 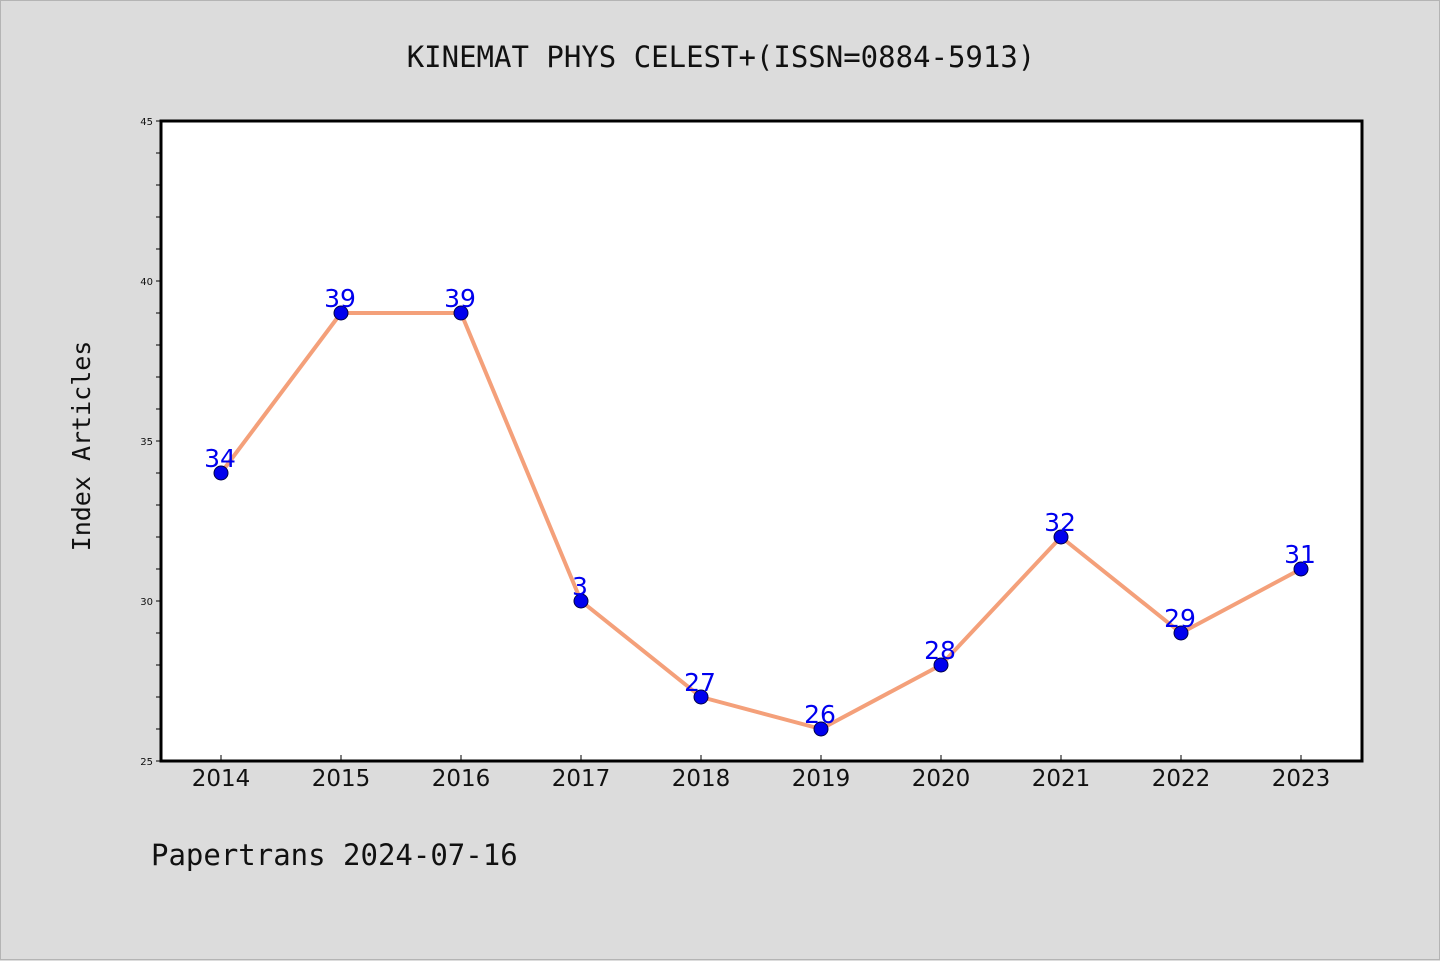 I want to click on y-axis: 25 30 35 40 45, so click(x=150, y=442).